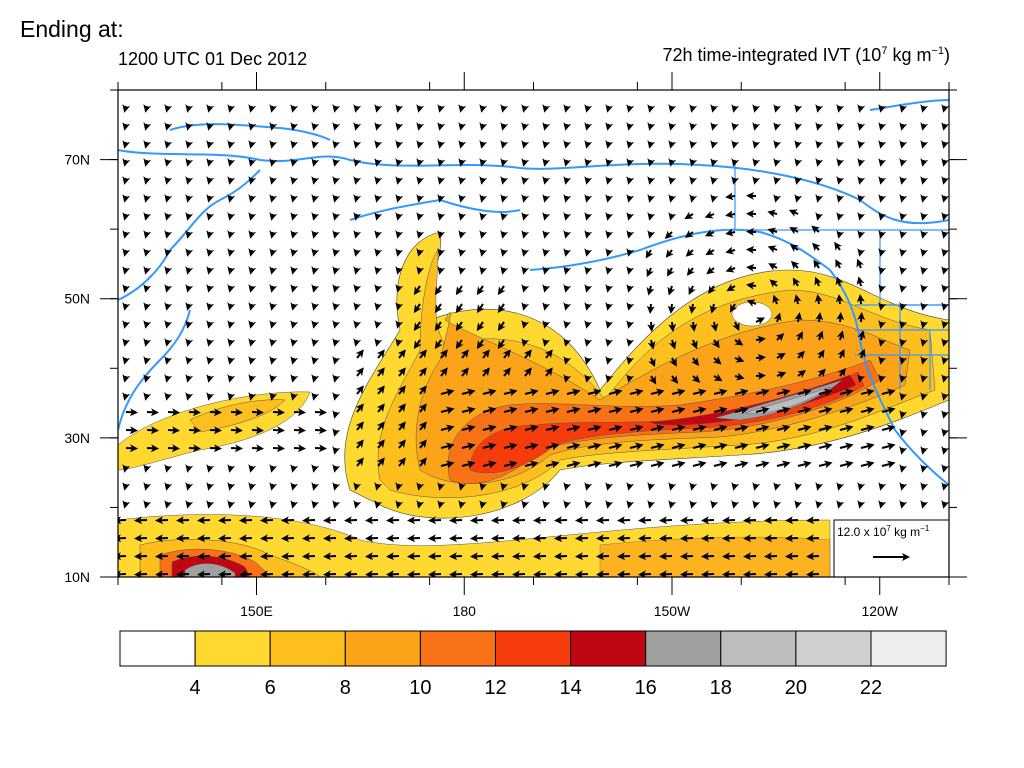  I want to click on x-tick-label: 120W, so click(879, 611).